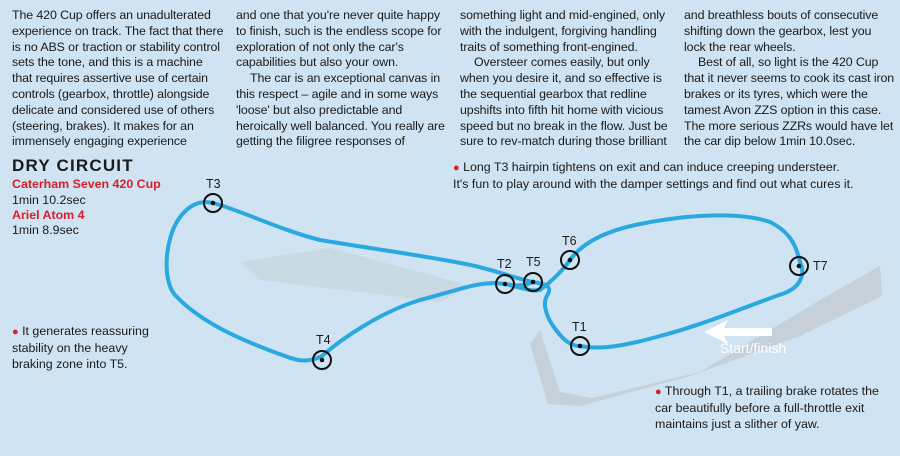  I want to click on turn-marker-t2: T2, so click(505, 275).